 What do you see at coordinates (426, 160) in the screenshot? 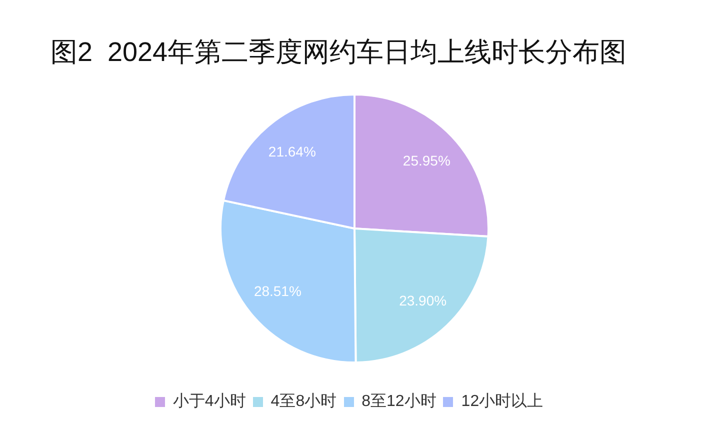
I see `data-label: 25.95%` at bounding box center [426, 160].